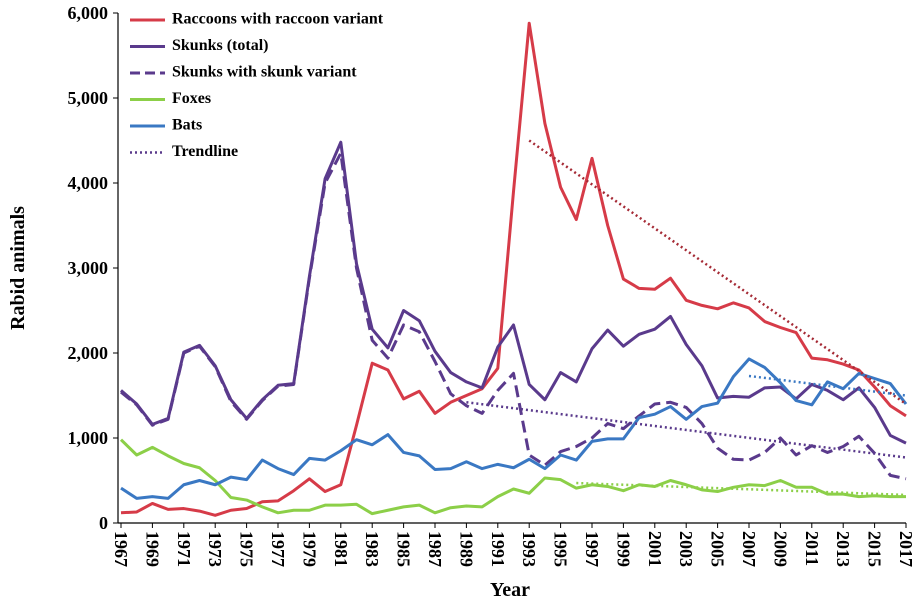  I want to click on x-tick-label: 1987, so click(435, 549).